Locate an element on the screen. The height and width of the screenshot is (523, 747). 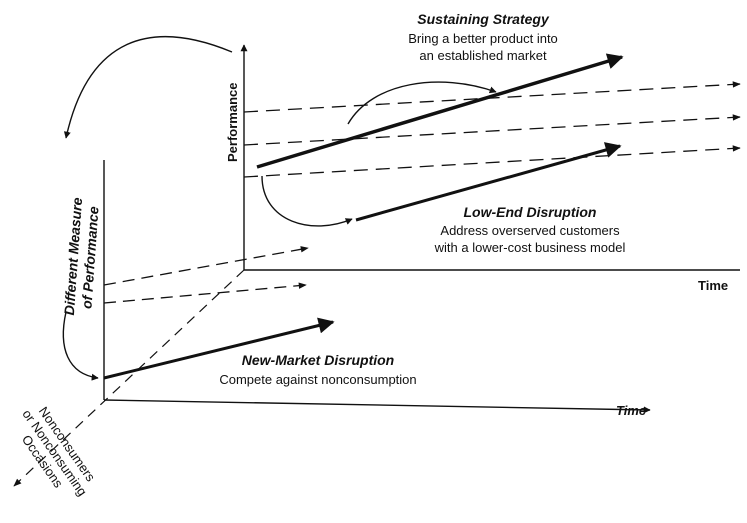
sustaining-arrow is located at coordinates (440, 111).